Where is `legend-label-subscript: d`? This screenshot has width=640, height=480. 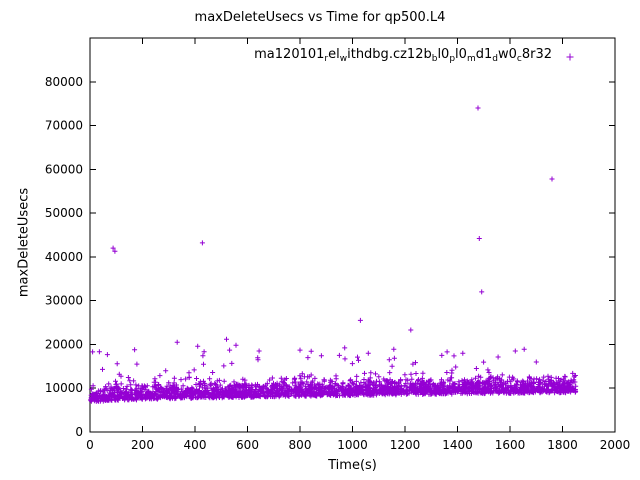 legend-label-subscript: d is located at coordinates (495, 59).